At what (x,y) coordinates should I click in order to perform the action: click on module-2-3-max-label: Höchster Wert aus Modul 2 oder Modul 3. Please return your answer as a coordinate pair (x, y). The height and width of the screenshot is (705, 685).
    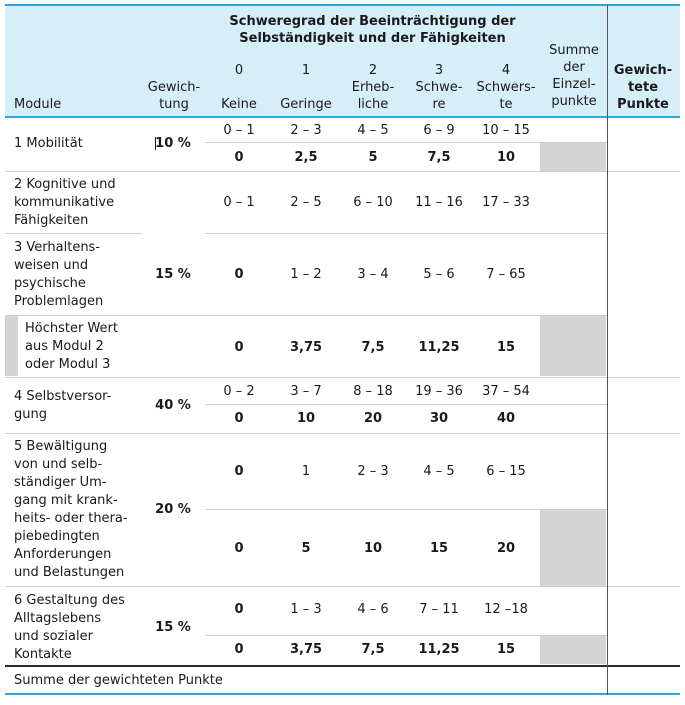
    Looking at the image, I should click on (71, 346).